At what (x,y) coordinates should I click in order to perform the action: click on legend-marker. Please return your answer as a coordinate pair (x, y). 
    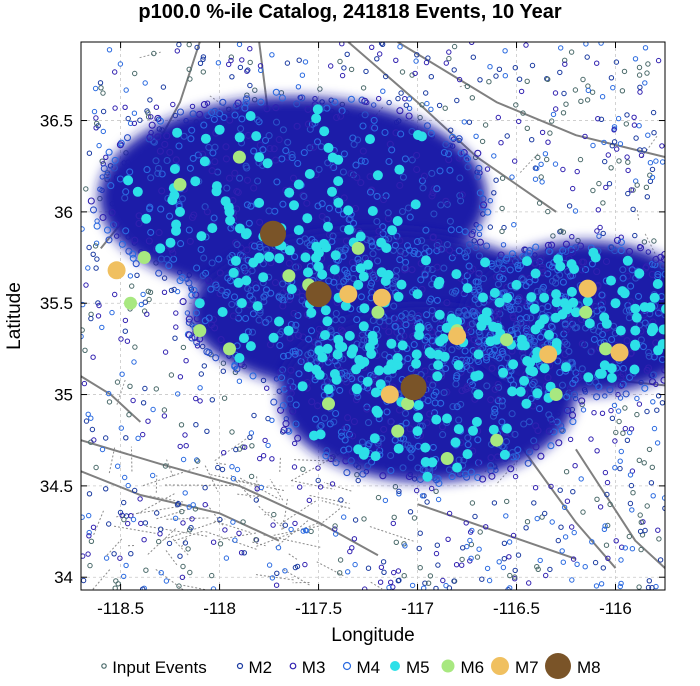
    Looking at the image, I should click on (500, 666).